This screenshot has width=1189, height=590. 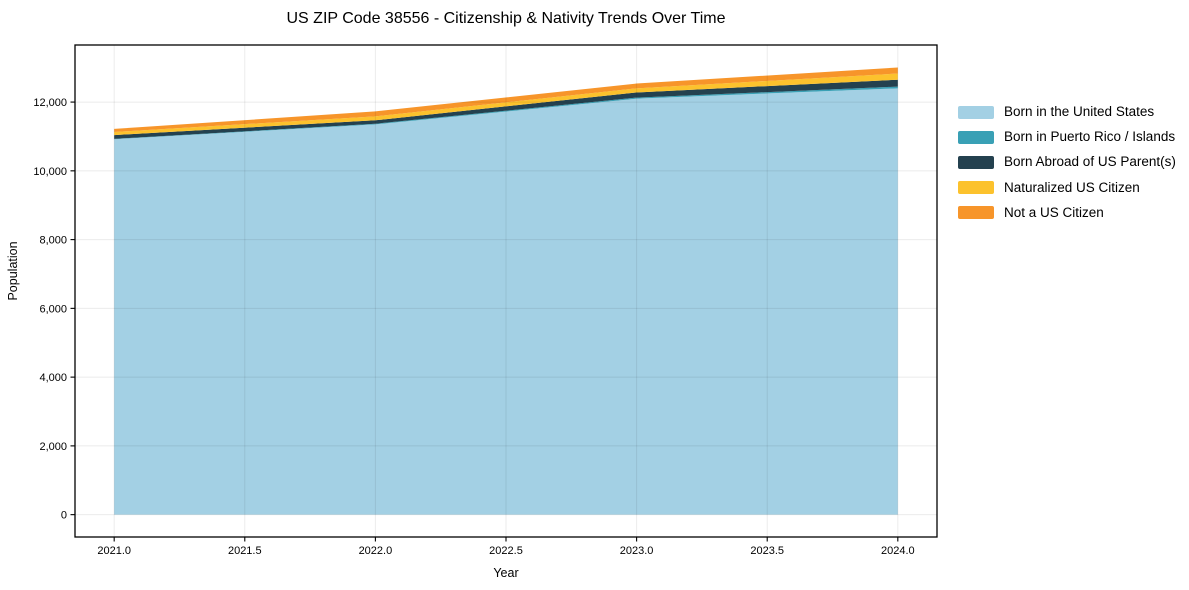 I want to click on y-axis-label: Population, so click(x=13, y=270).